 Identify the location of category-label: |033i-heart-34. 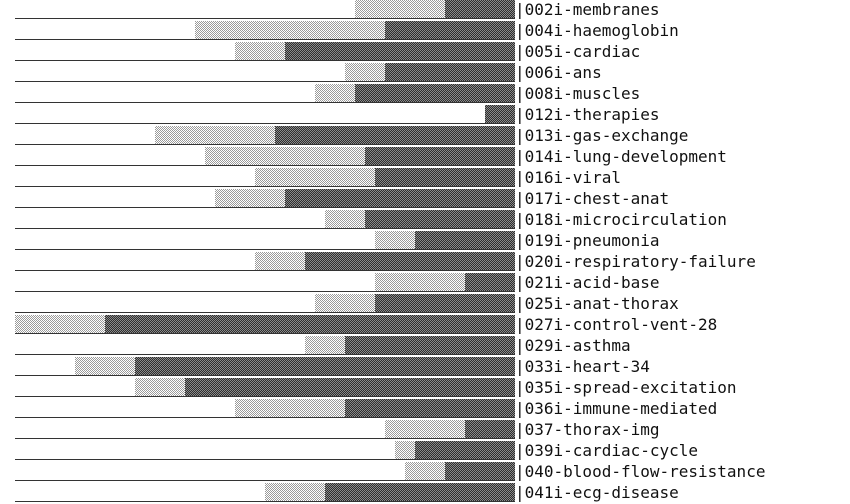
(582, 366).